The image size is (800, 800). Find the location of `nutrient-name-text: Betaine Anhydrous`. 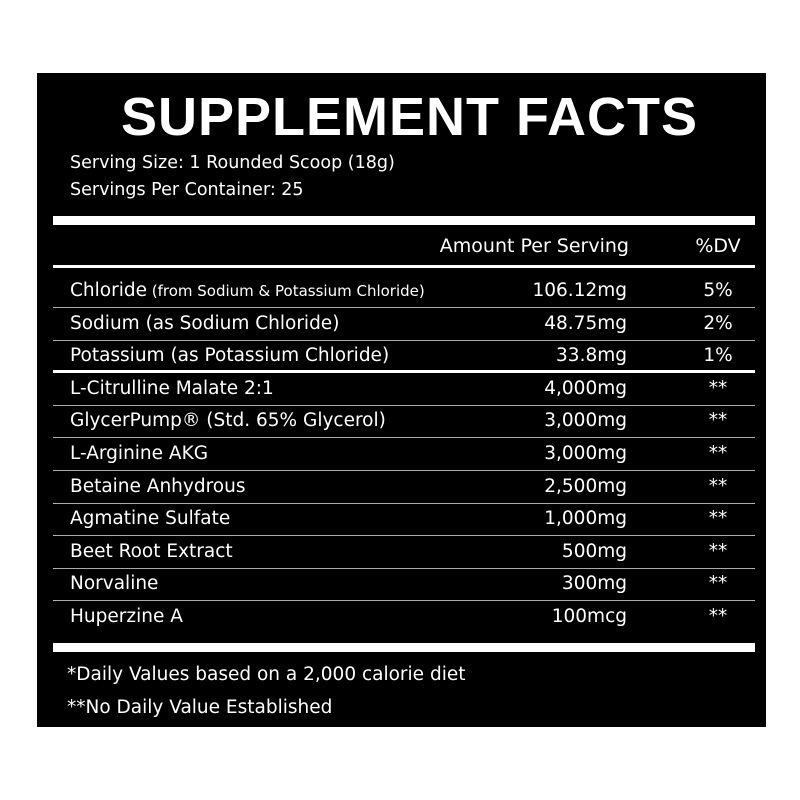

nutrient-name-text: Betaine Anhydrous is located at coordinates (158, 486).